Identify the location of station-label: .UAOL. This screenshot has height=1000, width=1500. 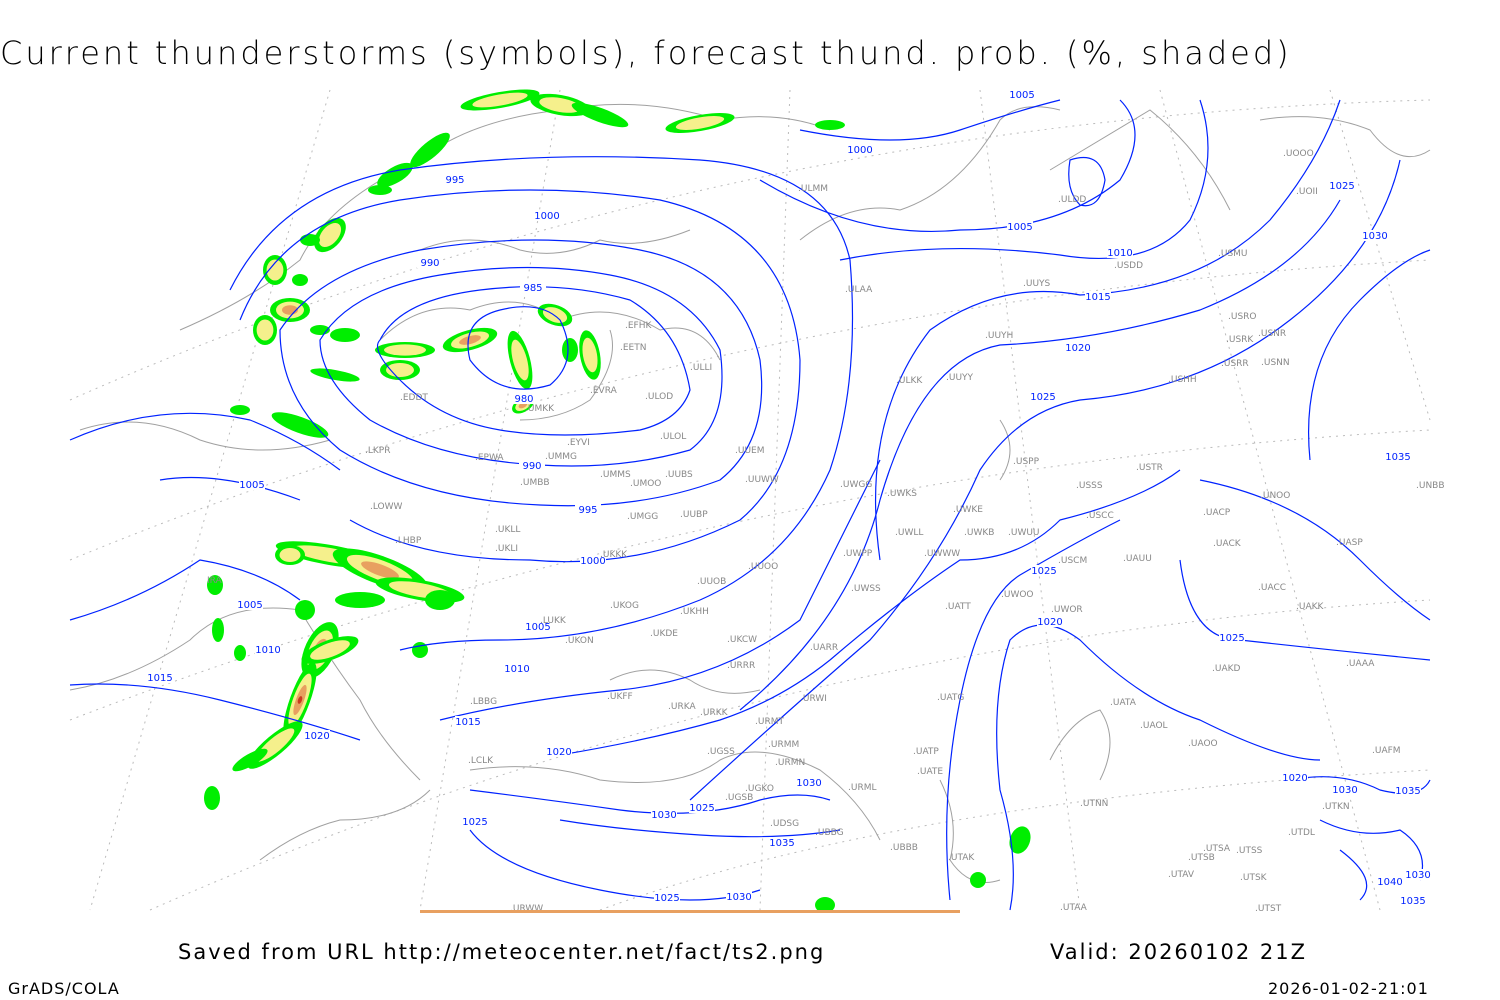
(1154, 726).